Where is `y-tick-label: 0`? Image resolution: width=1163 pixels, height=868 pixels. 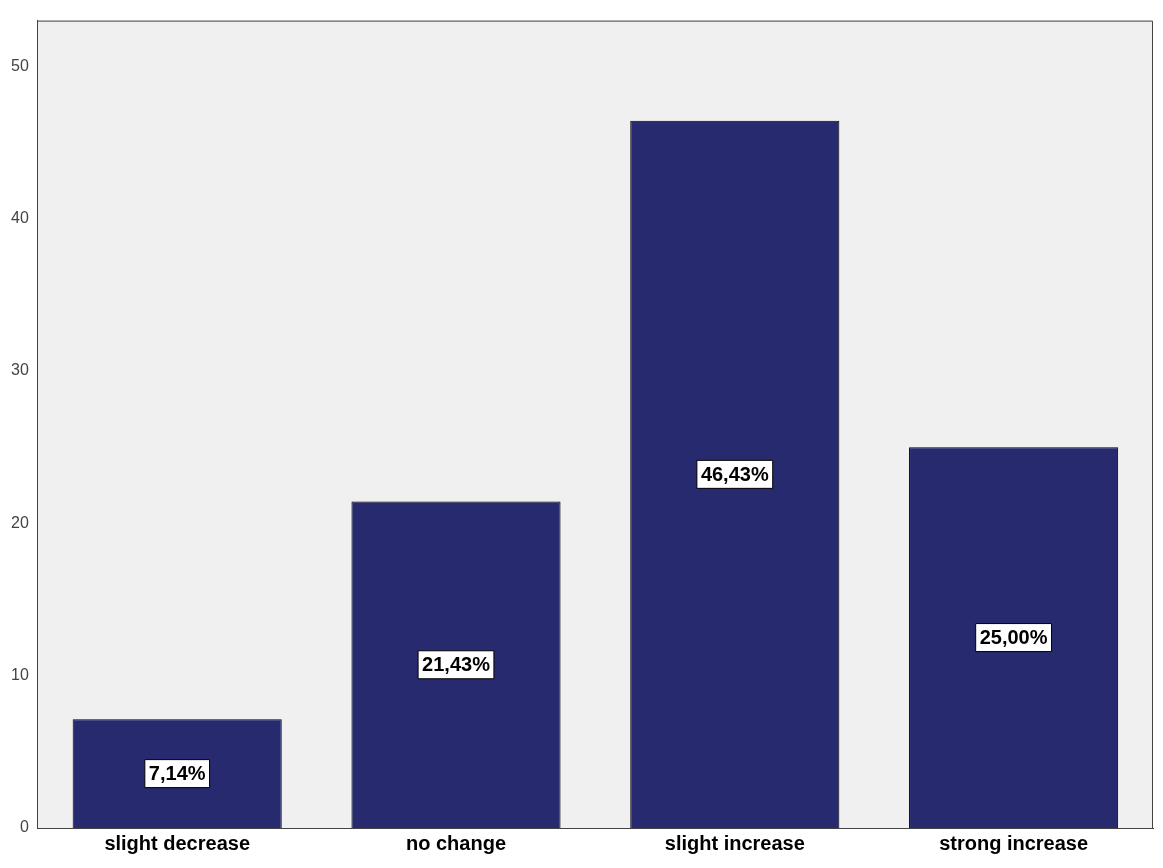
y-tick-label: 0 is located at coordinates (24, 827).